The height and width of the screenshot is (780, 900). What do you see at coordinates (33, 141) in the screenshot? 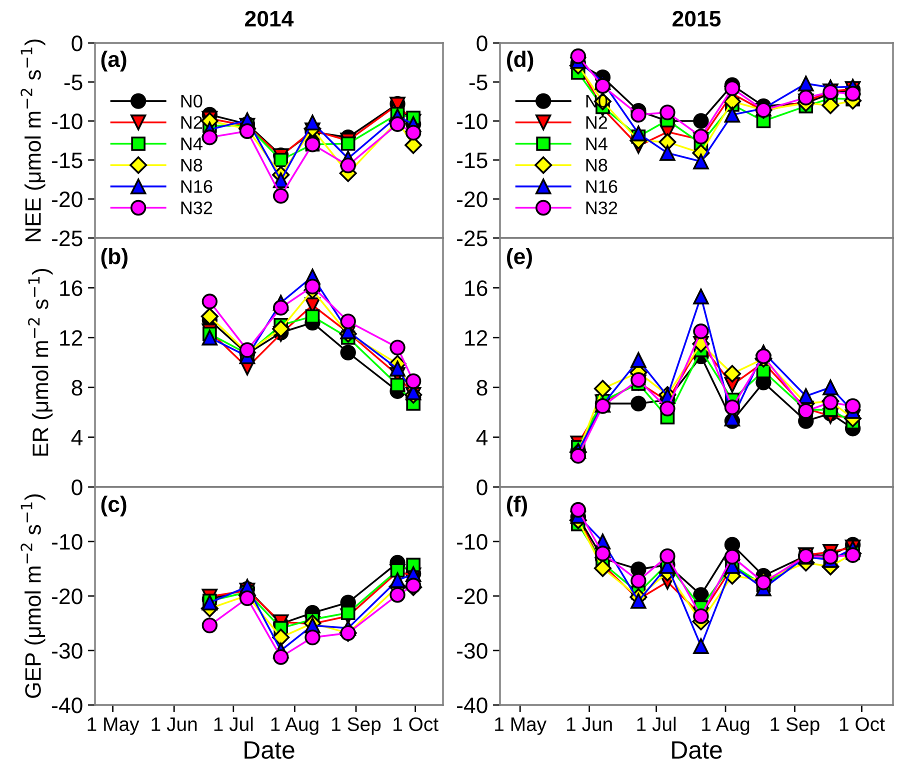
I see `y-axis-title: NEE (μmol m$^{−2}$ s$^{−1}$)` at bounding box center [33, 141].